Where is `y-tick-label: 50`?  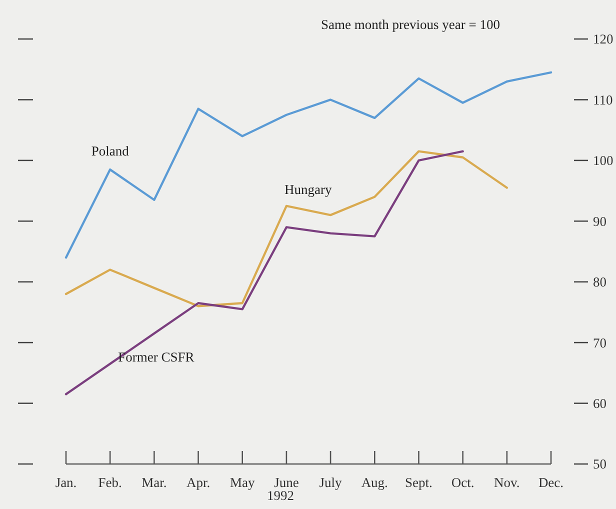
y-tick-label: 50 is located at coordinates (600, 464).